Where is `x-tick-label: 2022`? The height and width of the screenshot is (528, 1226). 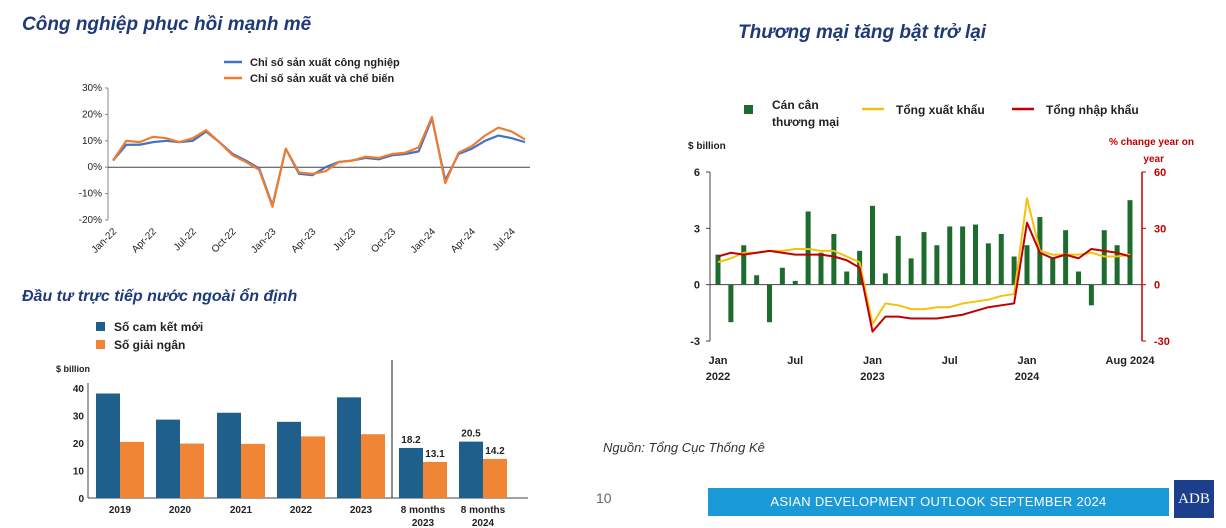 x-tick-label: 2022 is located at coordinates (301, 510).